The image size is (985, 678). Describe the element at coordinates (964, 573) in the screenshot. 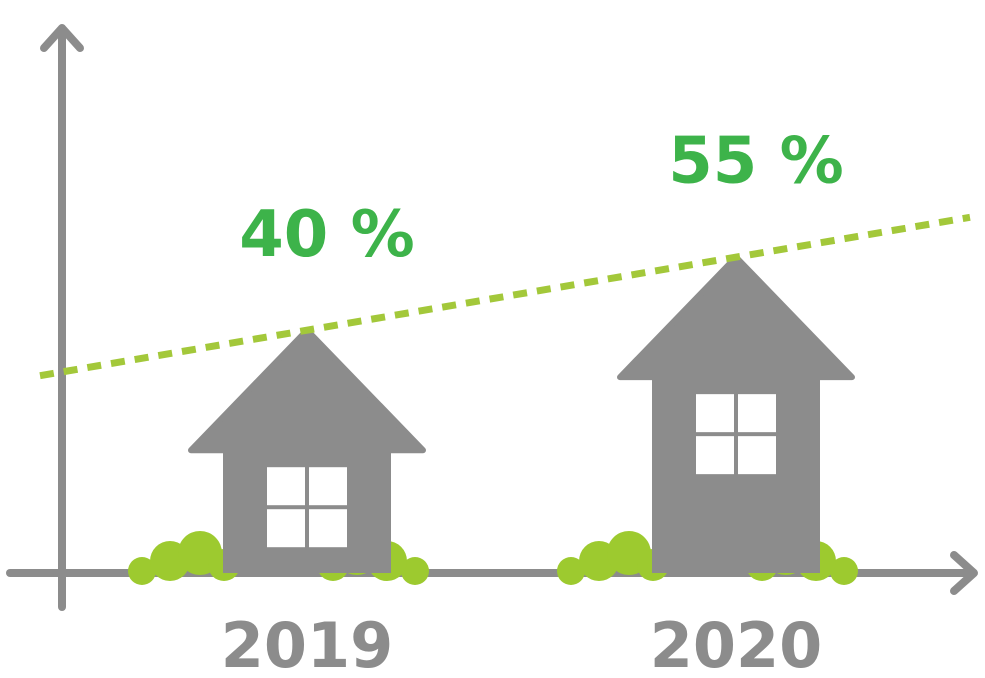

I see `x-axis-arrow` at that location.